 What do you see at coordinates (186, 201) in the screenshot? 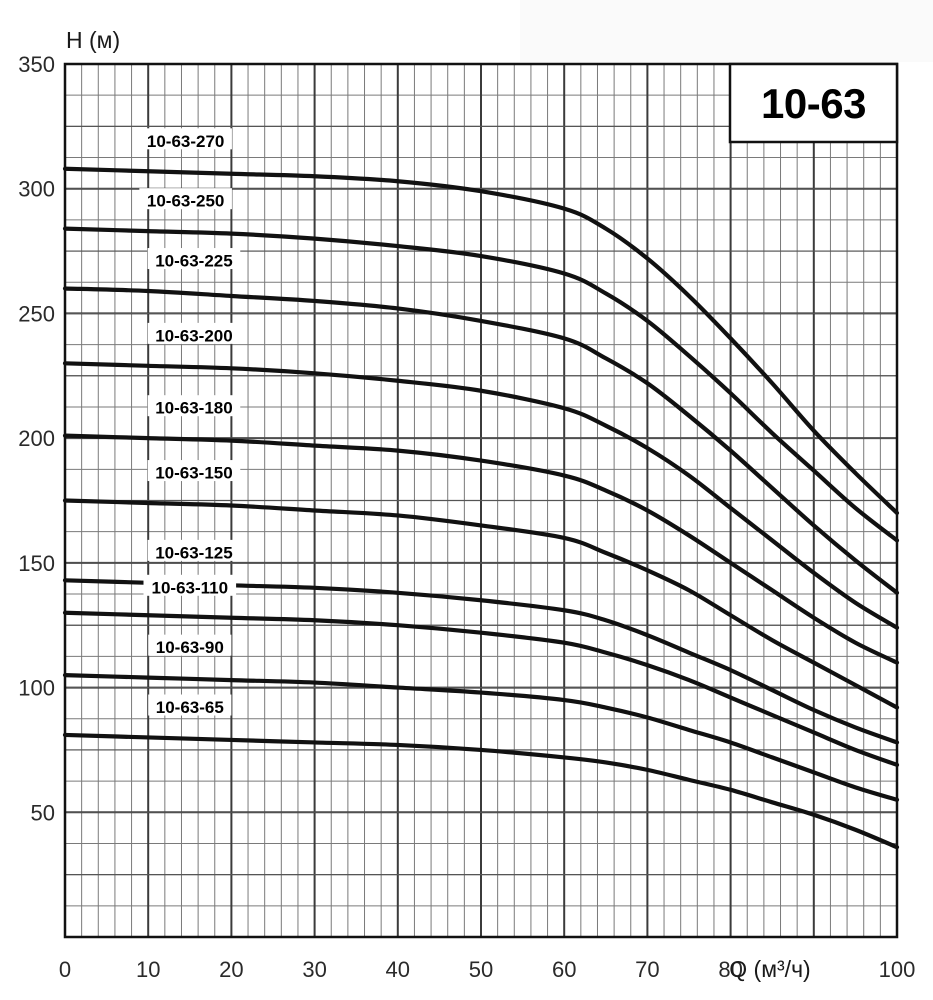
I see `curve-label-10-63-250: 10-63-250` at bounding box center [186, 201].